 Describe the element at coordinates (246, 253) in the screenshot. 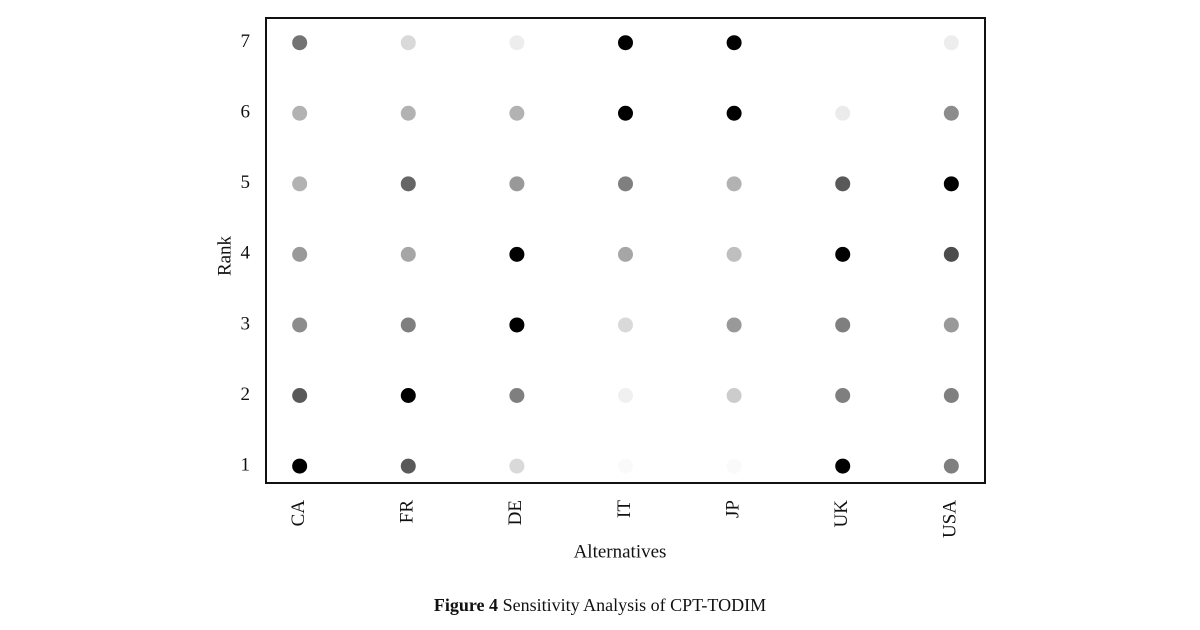

I see `y-tick-label: 4` at that location.